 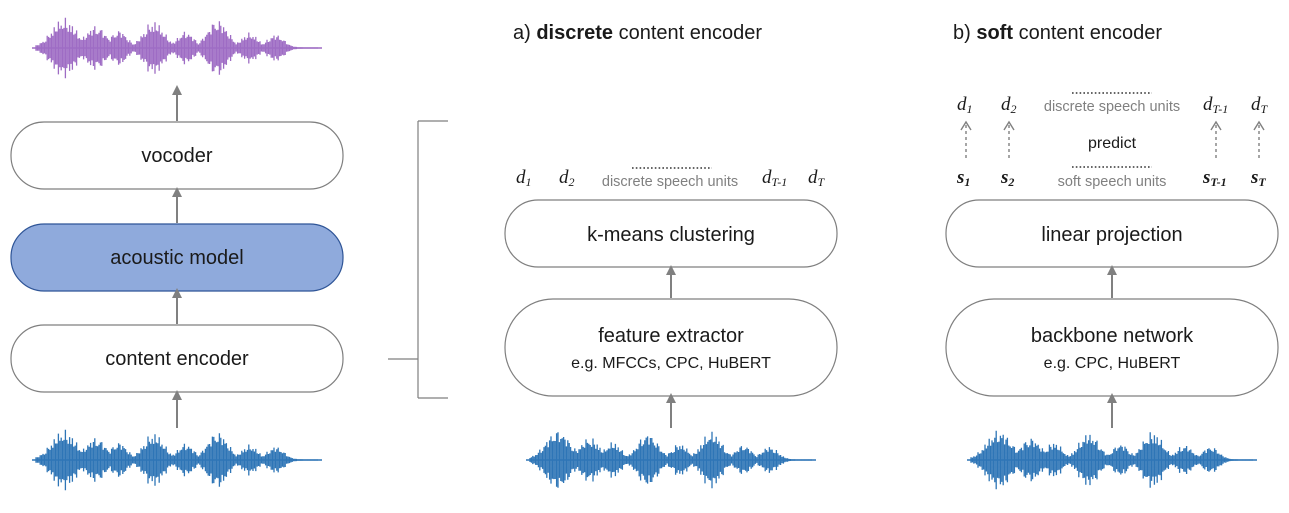 I want to click on panel-a-unit-sequence: d1 d2 discrete speech units dT-1 dT, so click(x=671, y=178).